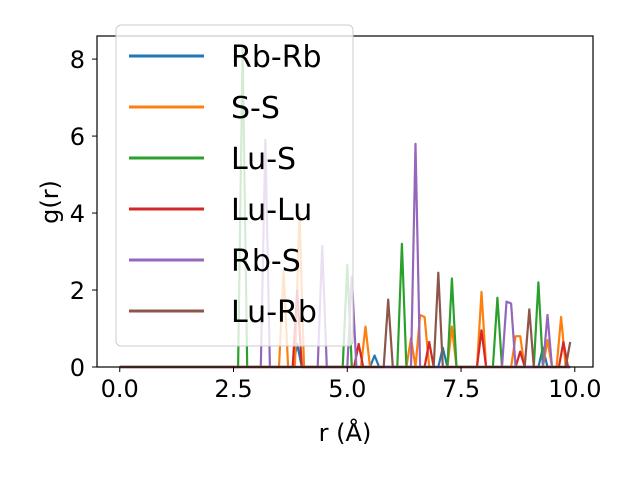 The width and height of the screenshot is (640, 480). What do you see at coordinates (233, 389) in the screenshot?
I see `x-tick-label: 2.5` at bounding box center [233, 389].